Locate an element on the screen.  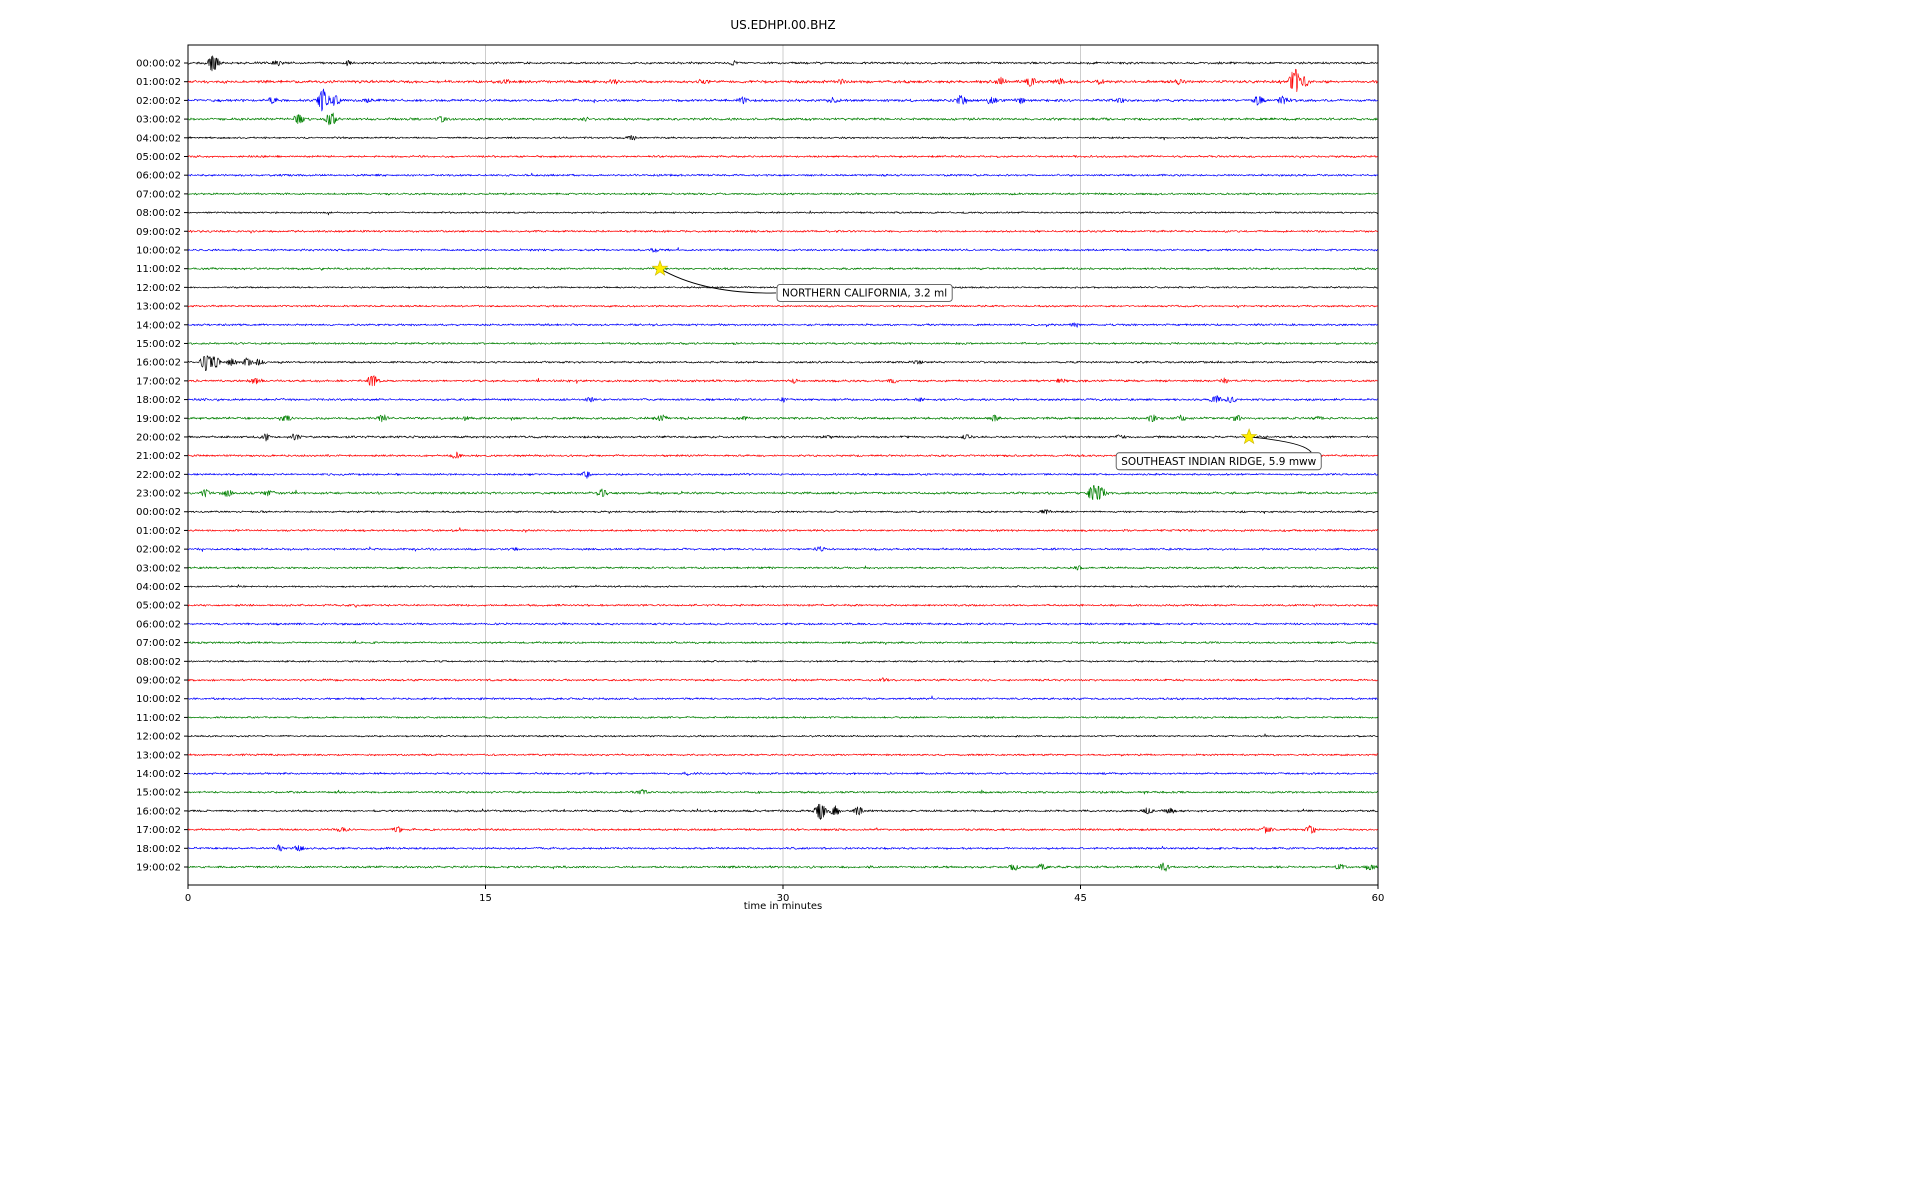
x-axis-label: time in minutes is located at coordinates (783, 906).